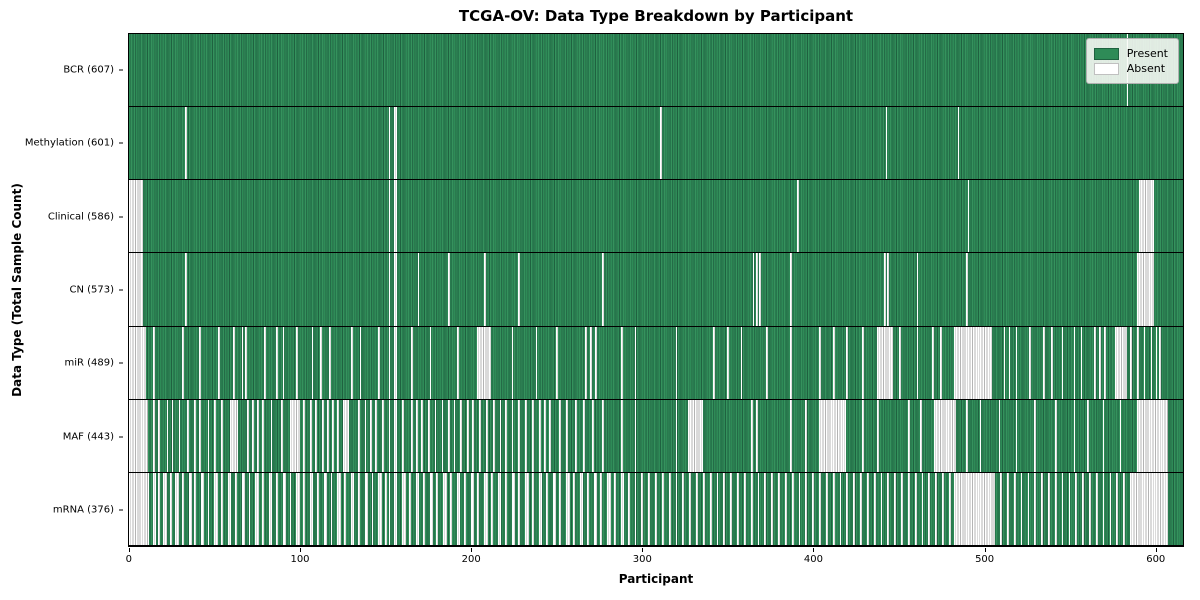  Describe the element at coordinates (656, 509) in the screenshot. I see `data-row-mrna` at that location.